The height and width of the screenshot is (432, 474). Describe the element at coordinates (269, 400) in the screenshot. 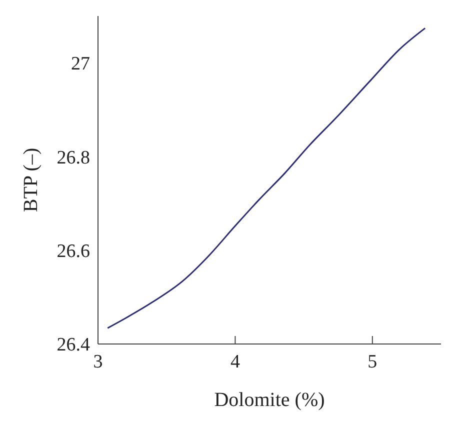

I see `x-axis-title: Dolomite (%)` at that location.